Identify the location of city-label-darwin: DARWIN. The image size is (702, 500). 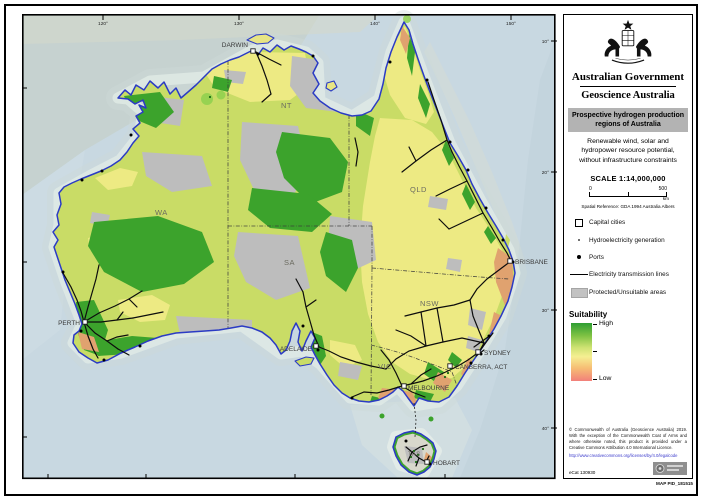
(235, 45).